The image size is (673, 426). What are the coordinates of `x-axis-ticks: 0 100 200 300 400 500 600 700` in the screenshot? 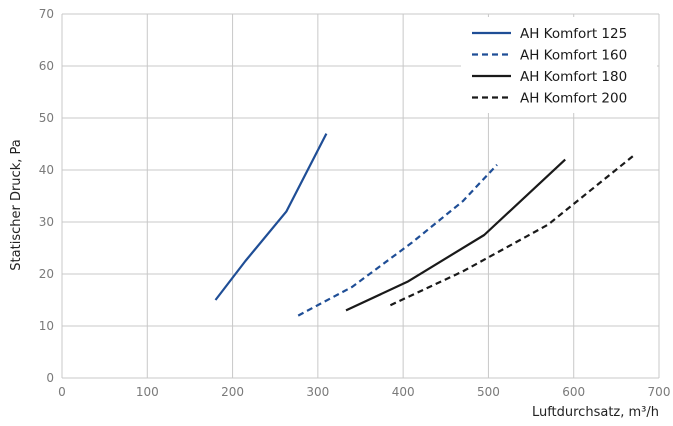 It's located at (364, 392).